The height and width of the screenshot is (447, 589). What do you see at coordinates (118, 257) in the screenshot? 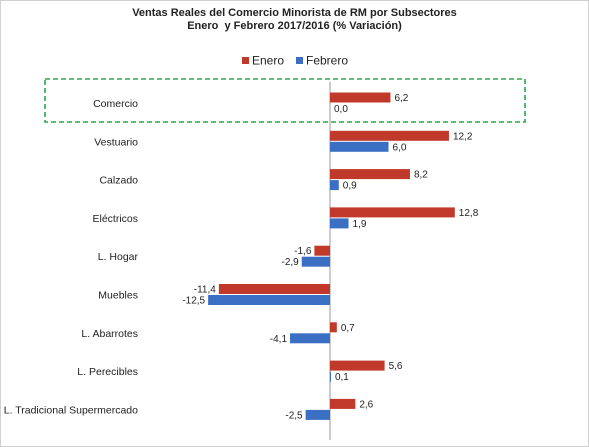
I see `category-label: L. Hogar` at bounding box center [118, 257].